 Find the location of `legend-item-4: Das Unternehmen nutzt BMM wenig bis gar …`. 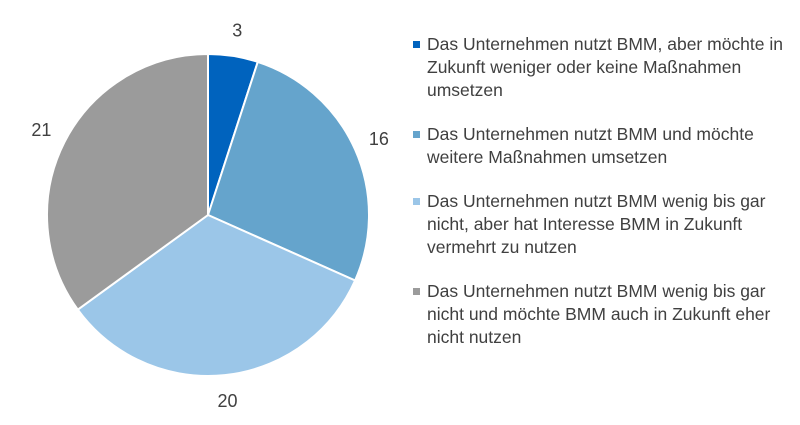

legend-item-4: Das Unternehmen nutzt BMM wenig bis gar … is located at coordinates (603, 314).